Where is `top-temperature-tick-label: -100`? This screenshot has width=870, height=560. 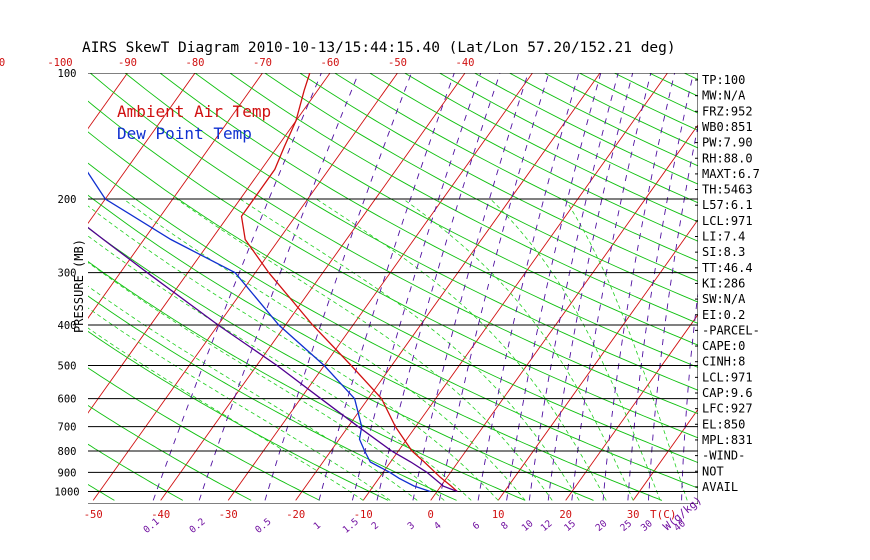
top-temperature-tick-label: -100 is located at coordinates (59, 63).